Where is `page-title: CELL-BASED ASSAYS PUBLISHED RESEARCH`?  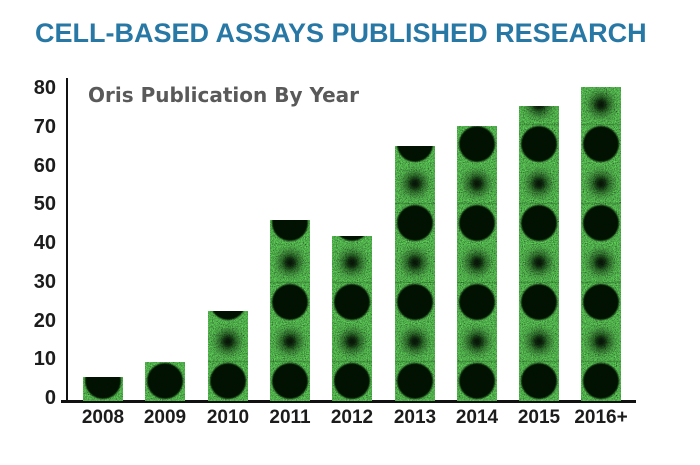 page-title: CELL-BASED ASSAYS PUBLISHED RESEARCH is located at coordinates (341, 33).